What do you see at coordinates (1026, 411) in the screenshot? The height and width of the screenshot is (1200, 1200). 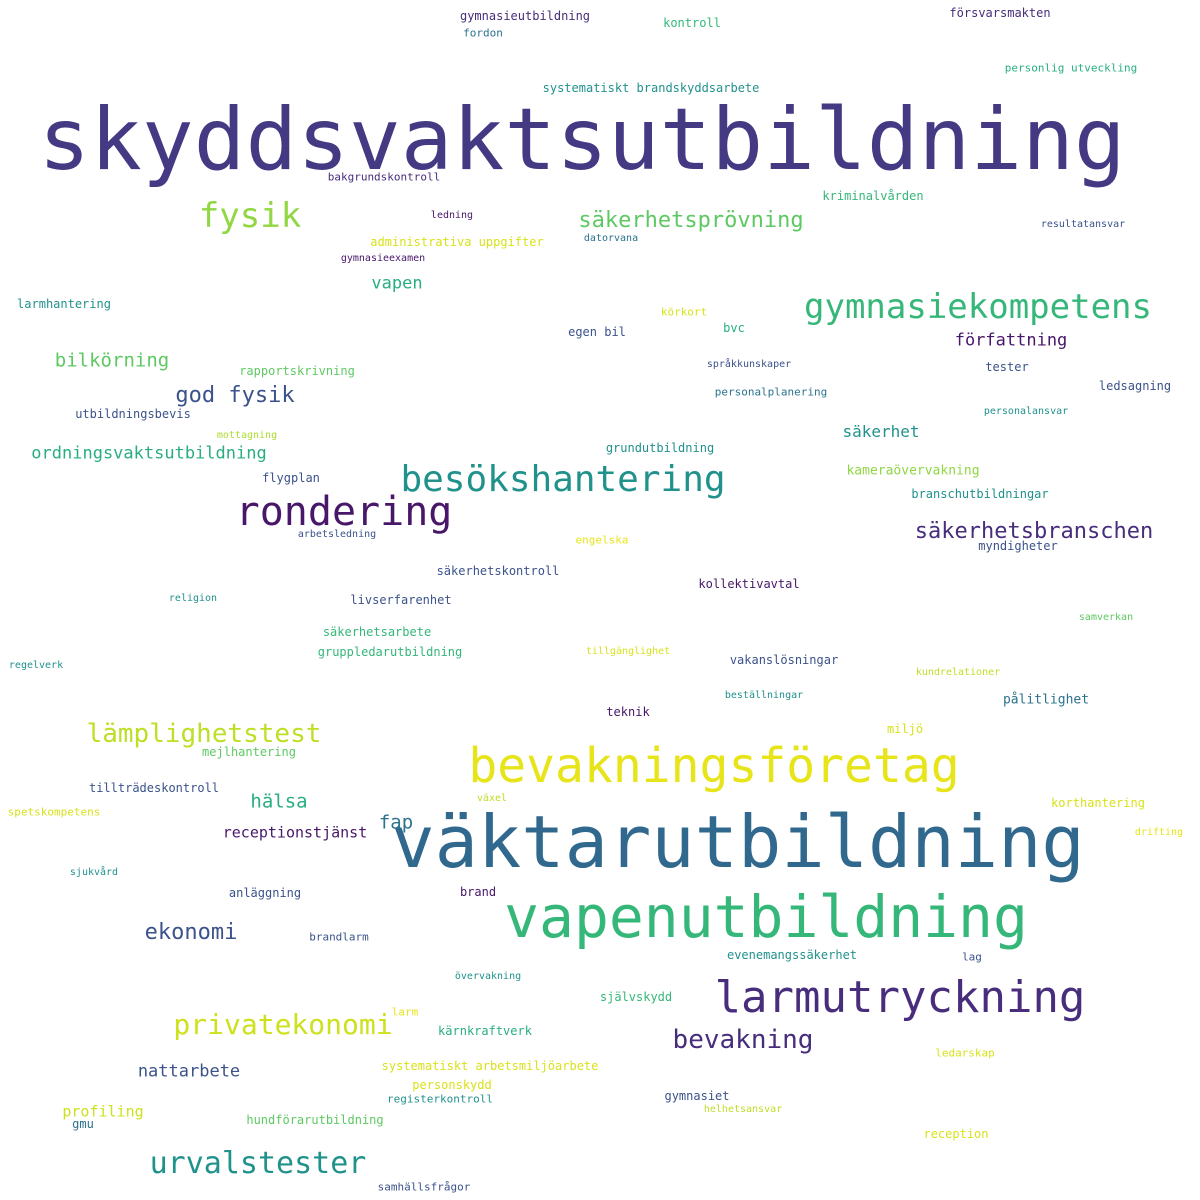 I see `cloud-word: personalansvar` at bounding box center [1026, 411].